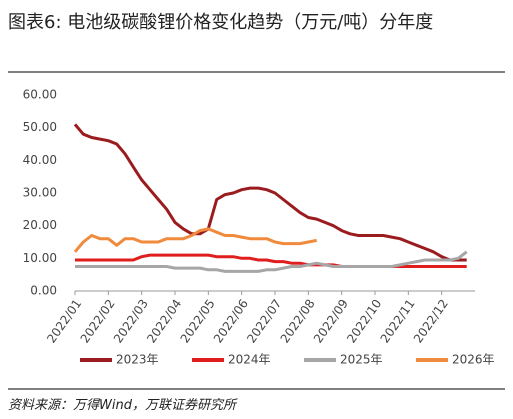 The width and height of the screenshot is (513, 419). Describe the element at coordinates (40, 258) in the screenshot. I see `y-tick-label: 10.00` at that location.